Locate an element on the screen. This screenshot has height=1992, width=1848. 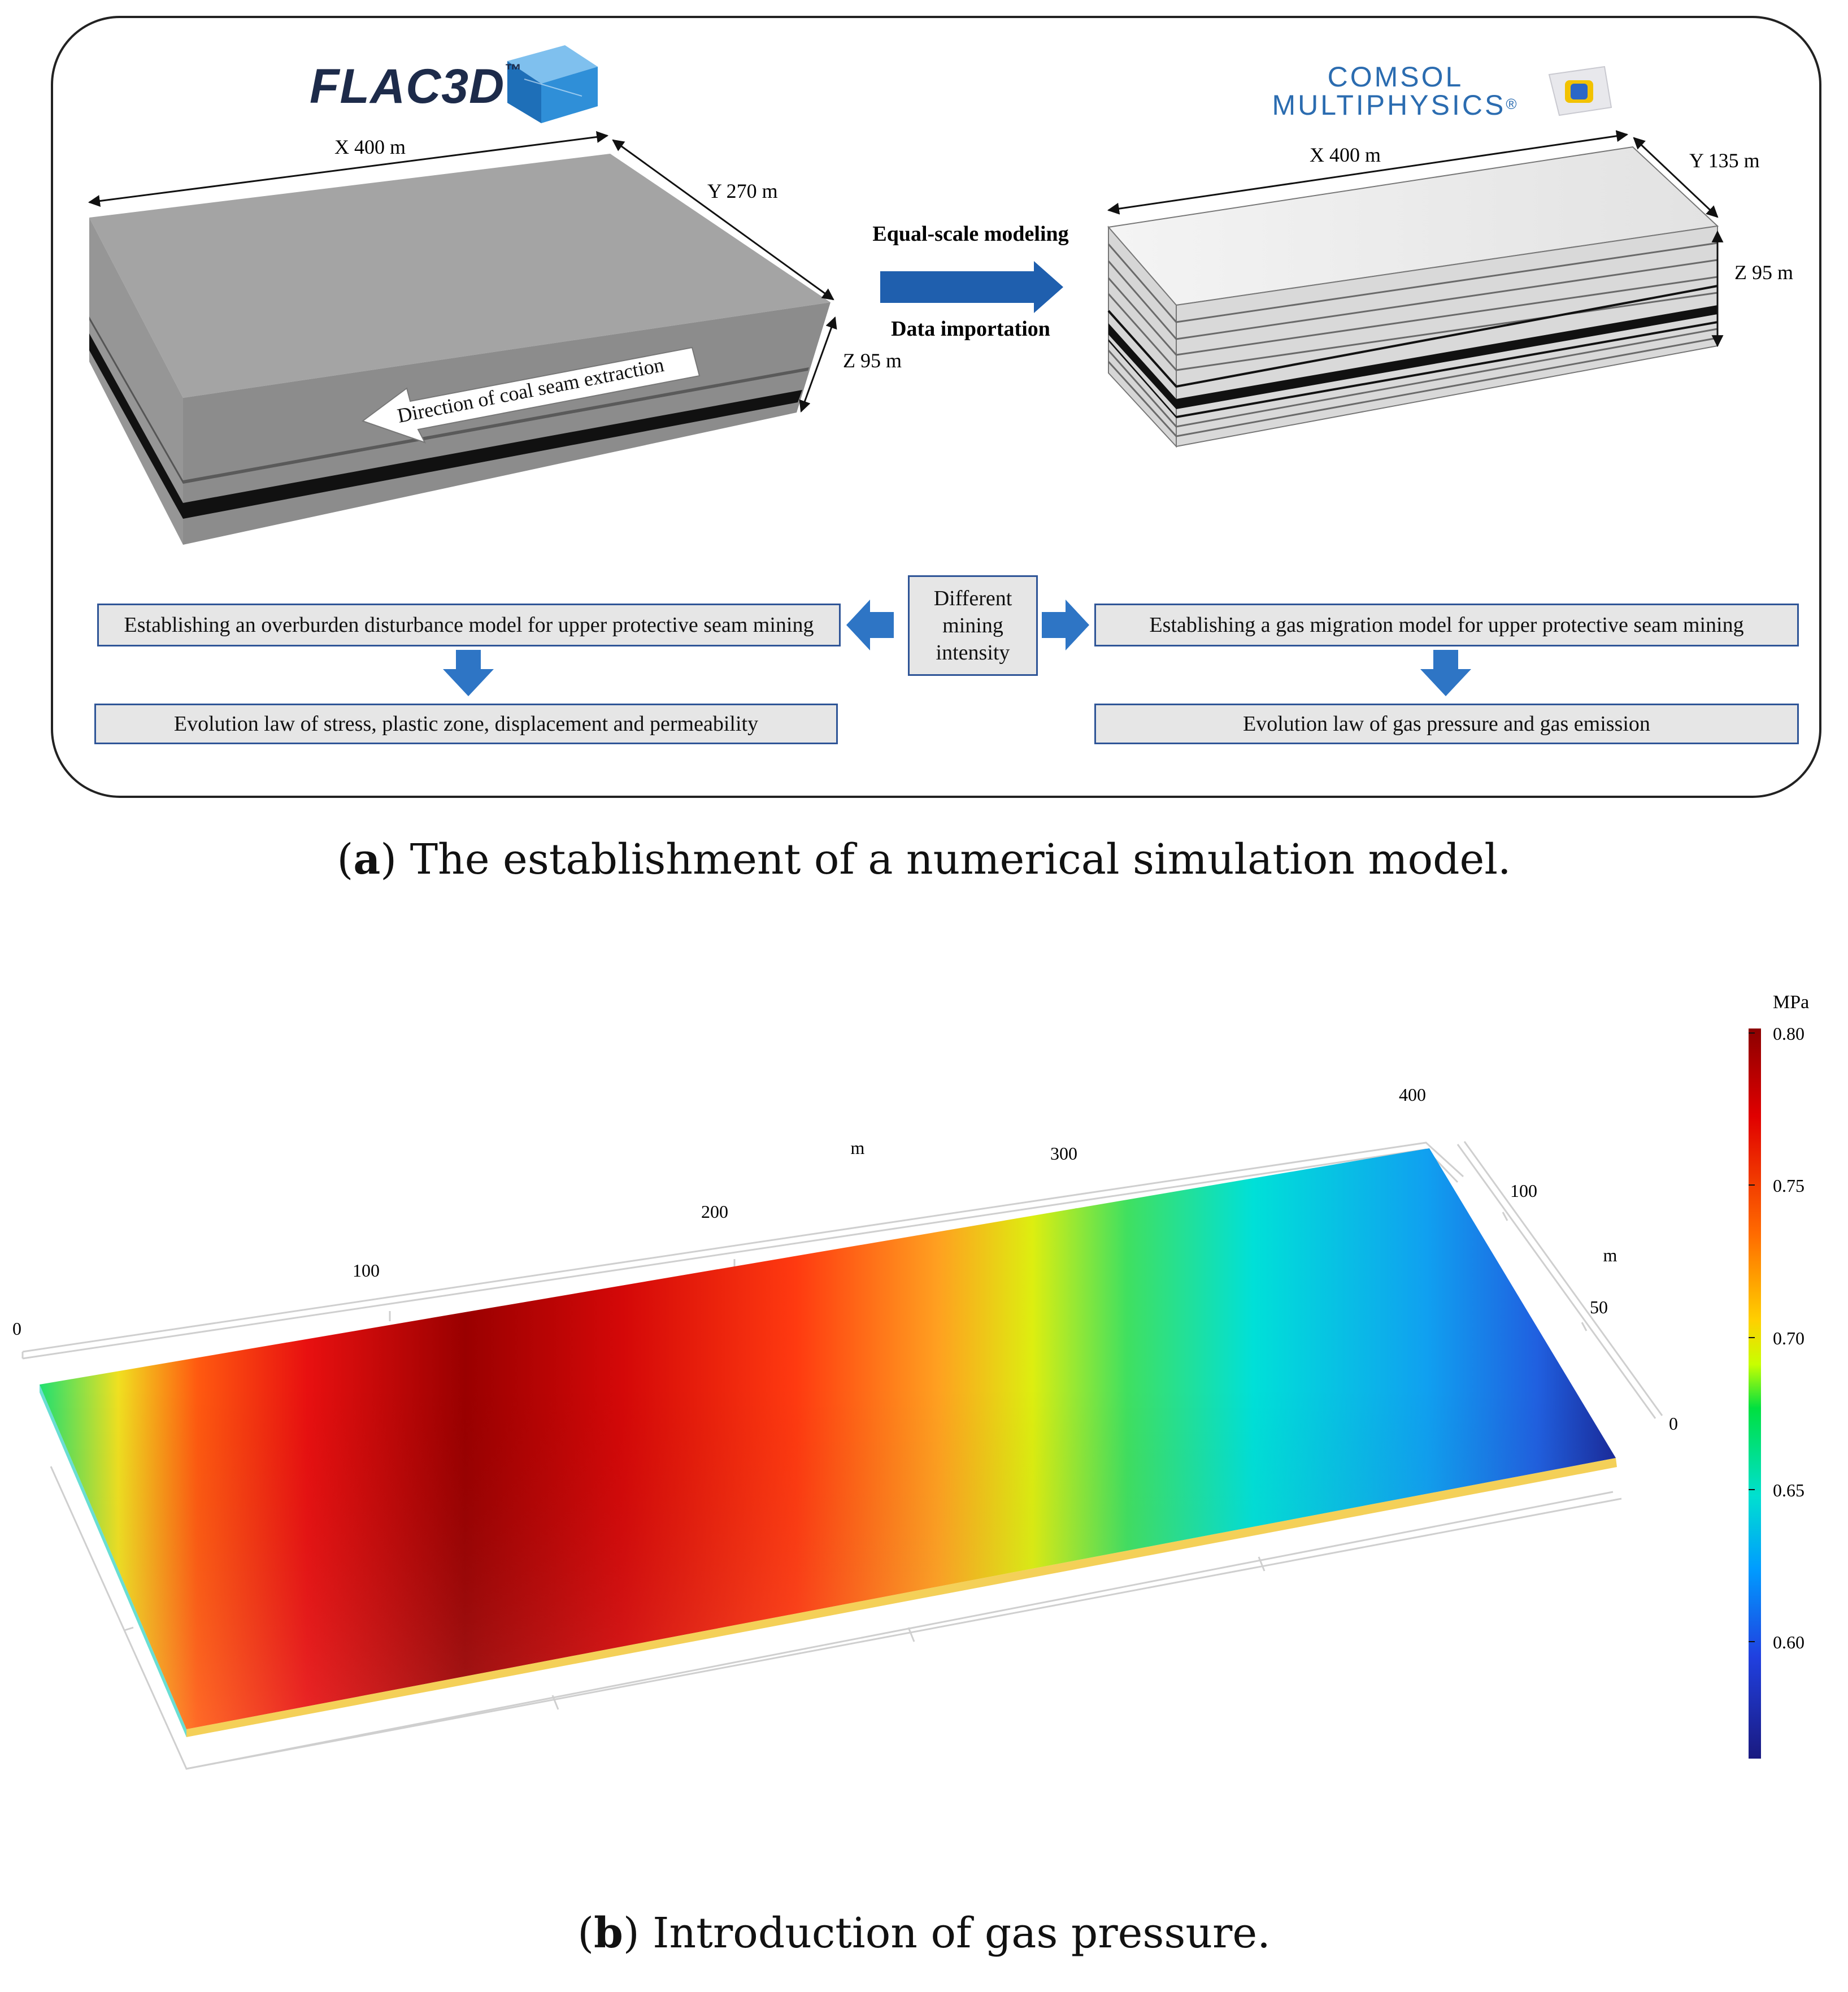
y-axis-unit: m is located at coordinates (1610, 1255).